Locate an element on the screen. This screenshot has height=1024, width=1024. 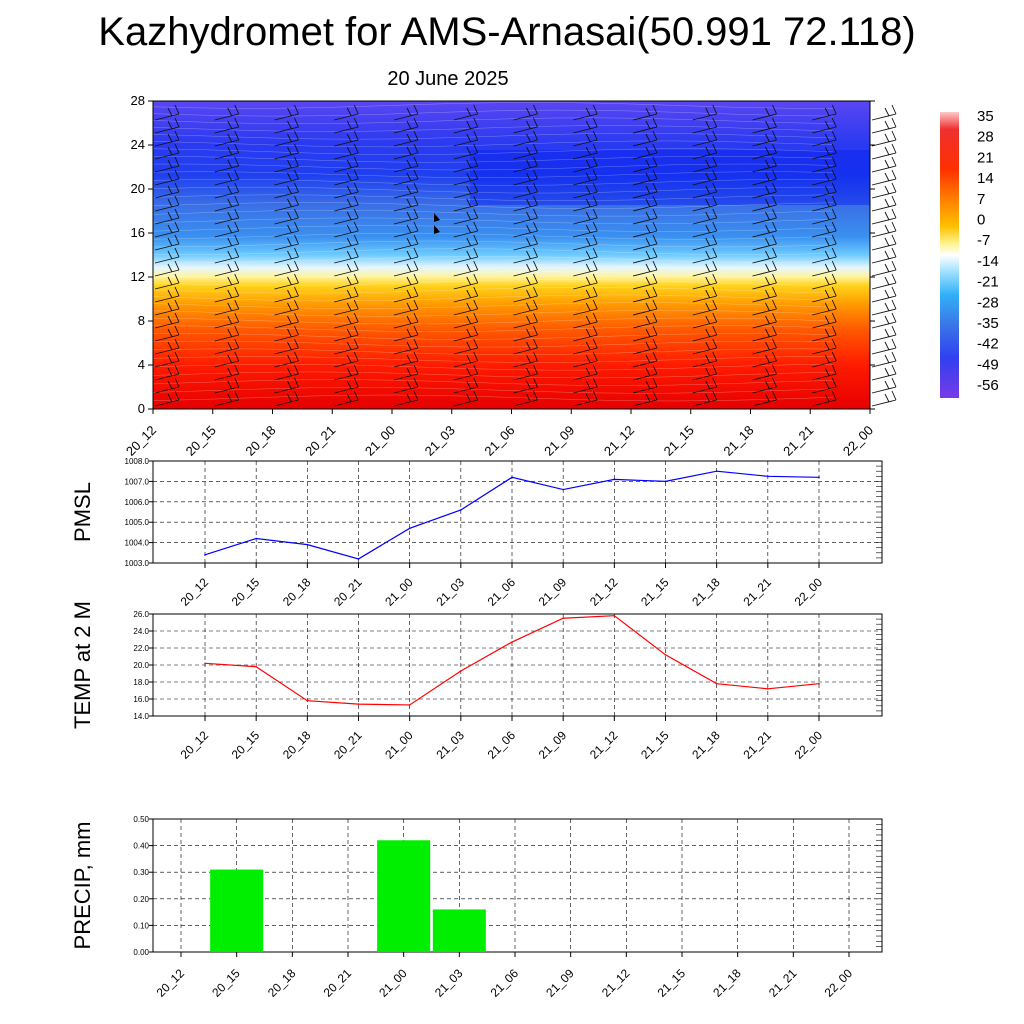
y-tick-label: 1006.0 is located at coordinates (137, 502).